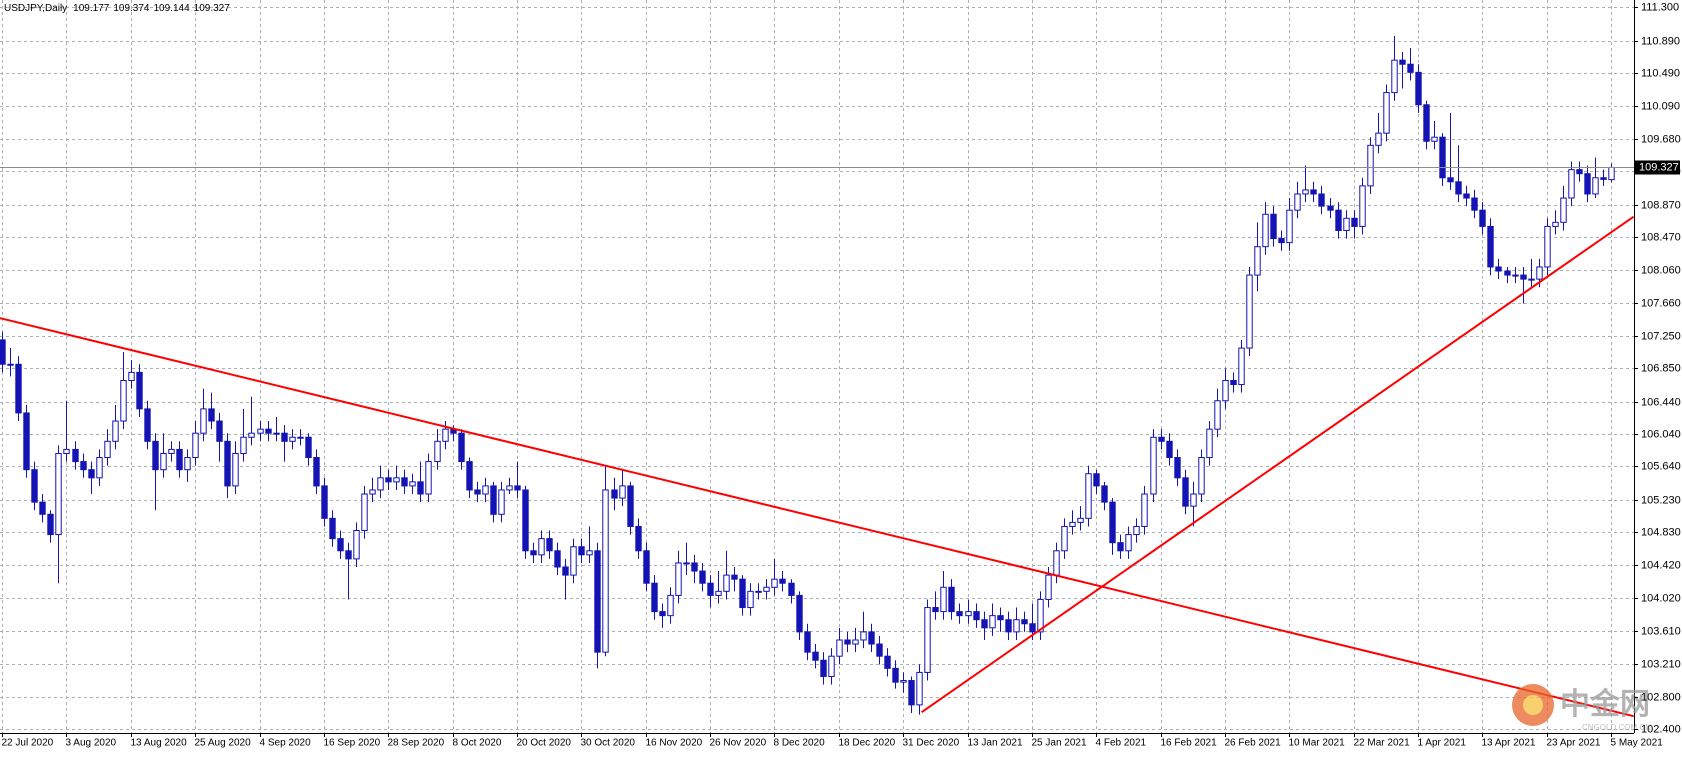 The image size is (1682, 759). What do you see at coordinates (738, 743) in the screenshot?
I see `x-tick-label: 26 Nov 2020` at bounding box center [738, 743].